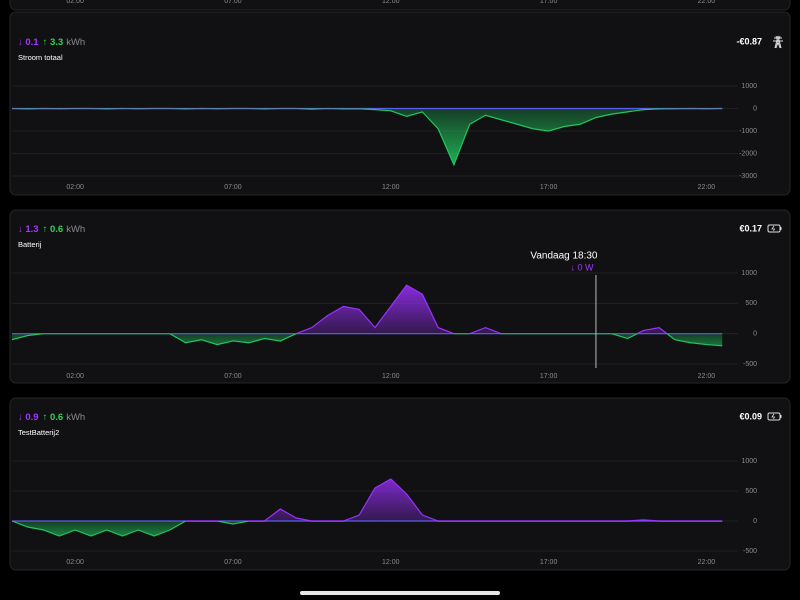  I want to click on import-kwh: ↓ 1.3, so click(28, 229).